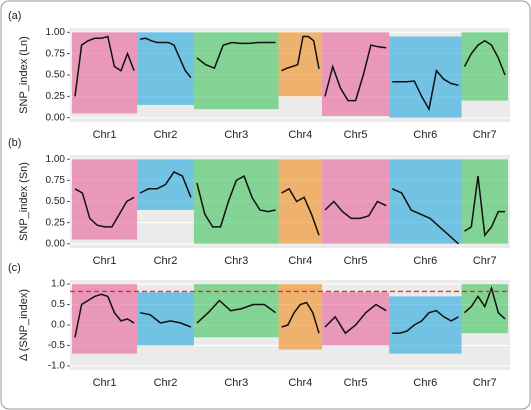  What do you see at coordinates (14, 268) in the screenshot?
I see `panel-label: (c)` at bounding box center [14, 268].